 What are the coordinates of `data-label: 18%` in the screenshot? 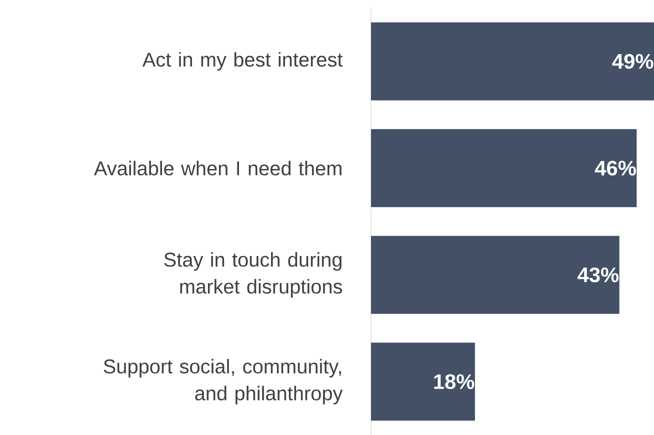 It's located at (454, 382).